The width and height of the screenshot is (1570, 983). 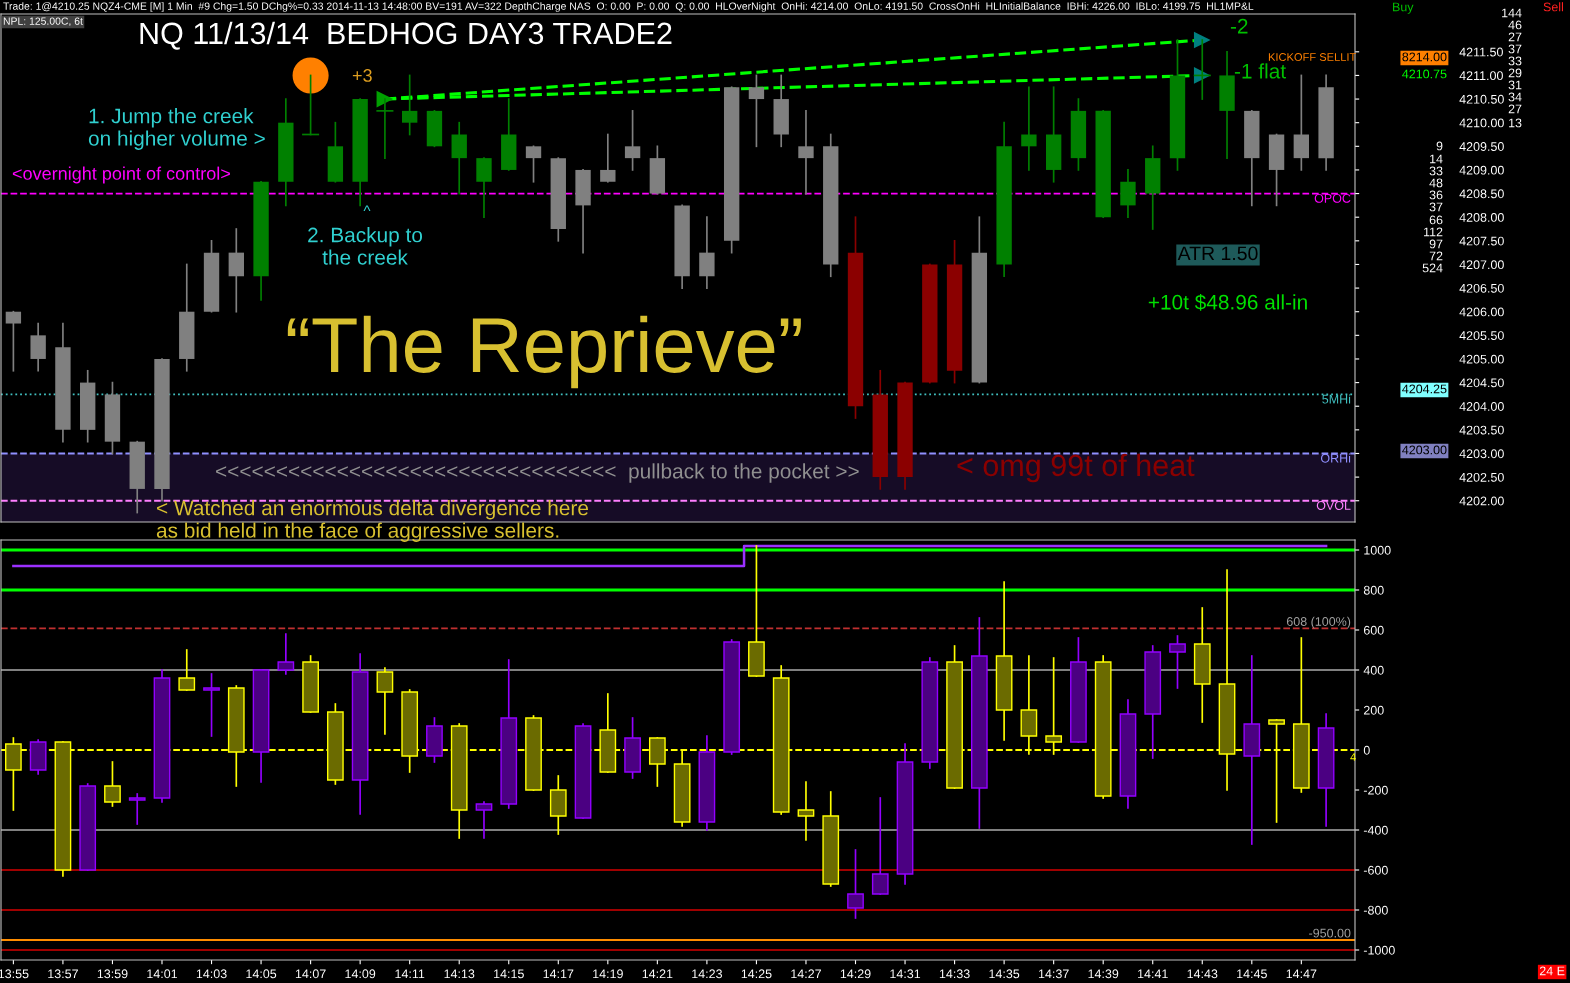 I want to click on text: 4204.25, so click(x=1424, y=389).